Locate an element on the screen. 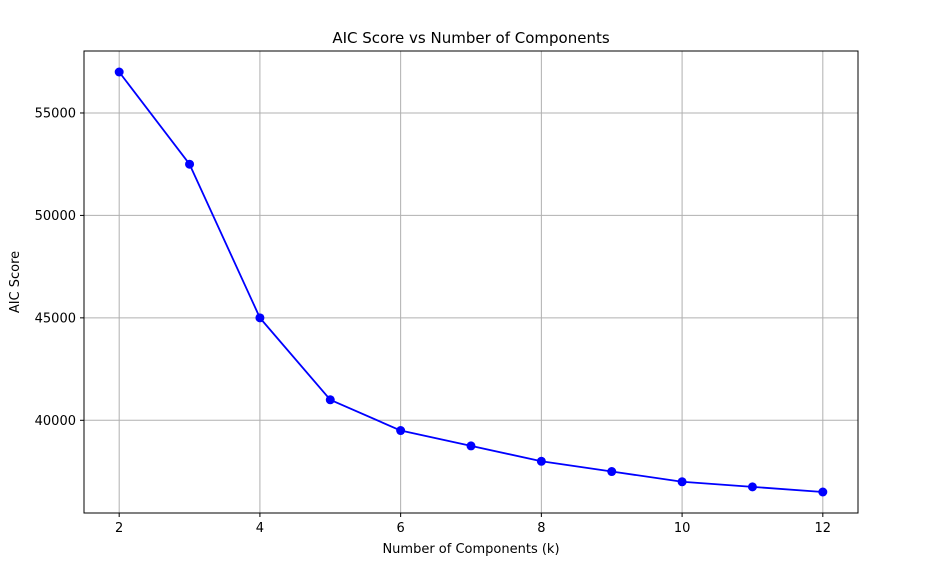 The height and width of the screenshot is (570, 926). x-tick-label: 8 is located at coordinates (541, 528).